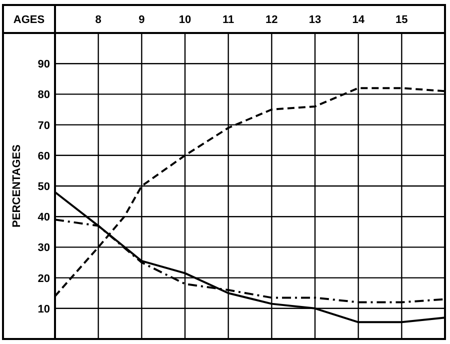 This screenshot has width=450, height=344. Describe the element at coordinates (98, 20) in the screenshot. I see `x-tick-label: 8` at that location.